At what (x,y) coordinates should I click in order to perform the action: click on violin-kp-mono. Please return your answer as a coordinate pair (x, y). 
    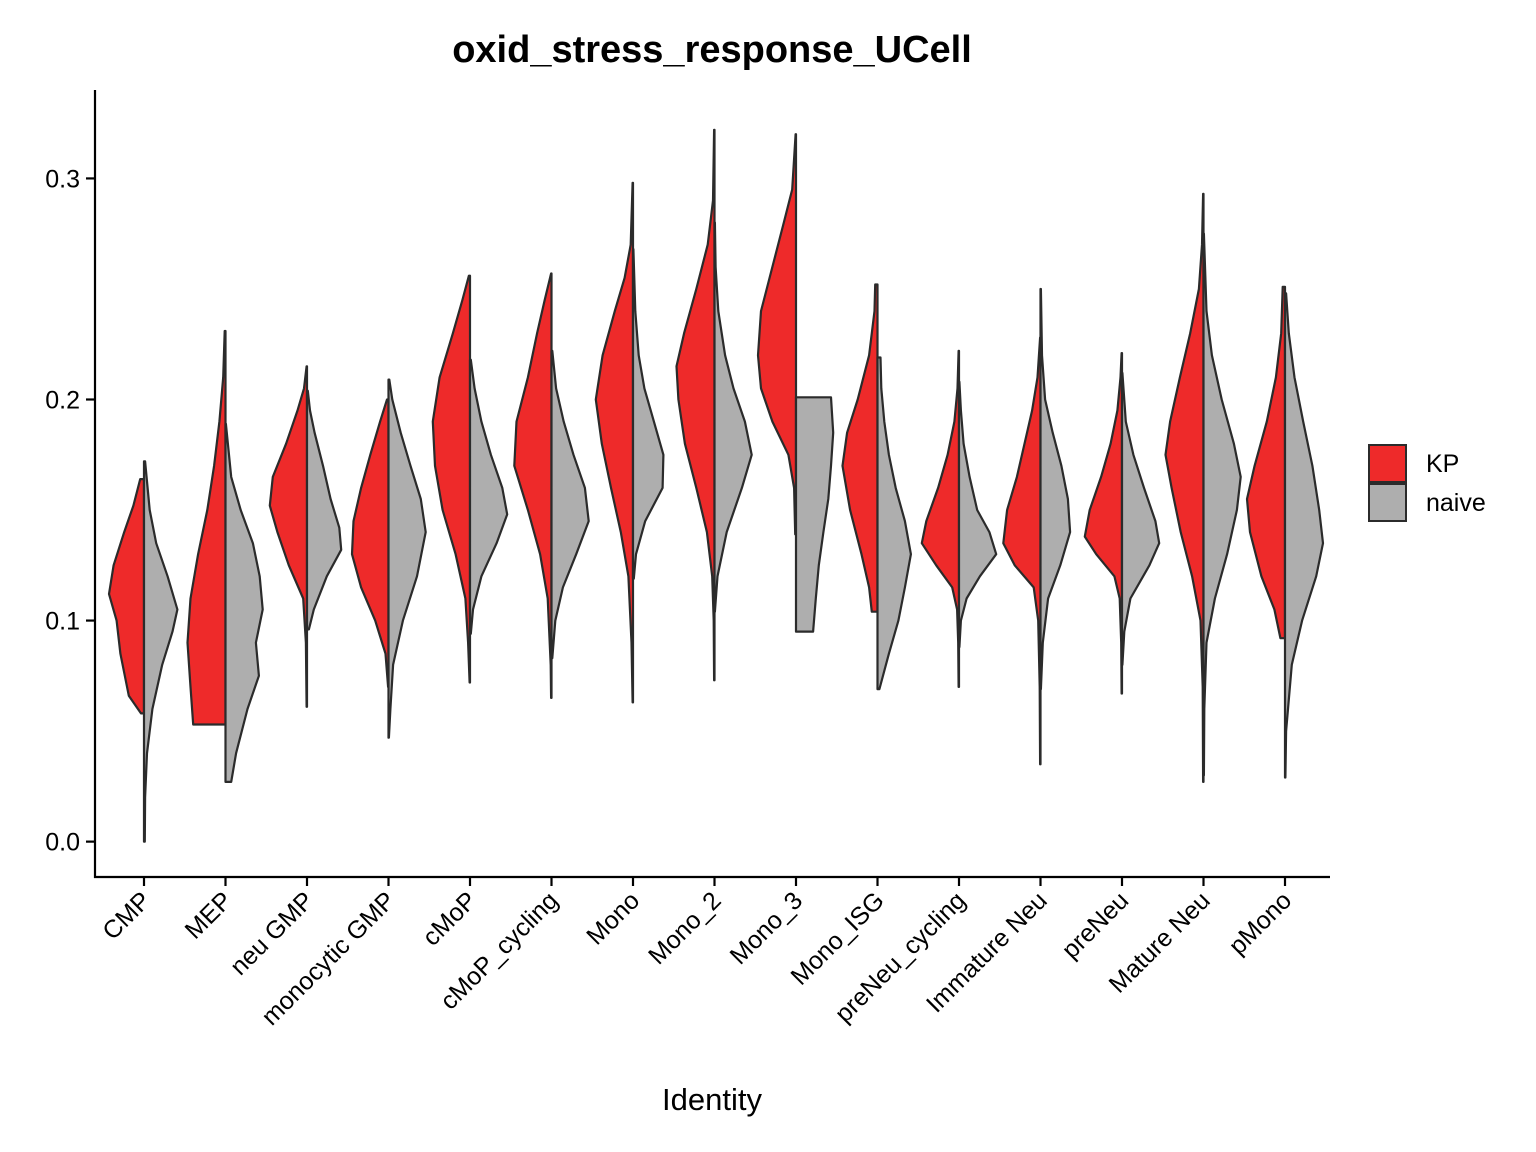
    Looking at the image, I should click on (614, 442).